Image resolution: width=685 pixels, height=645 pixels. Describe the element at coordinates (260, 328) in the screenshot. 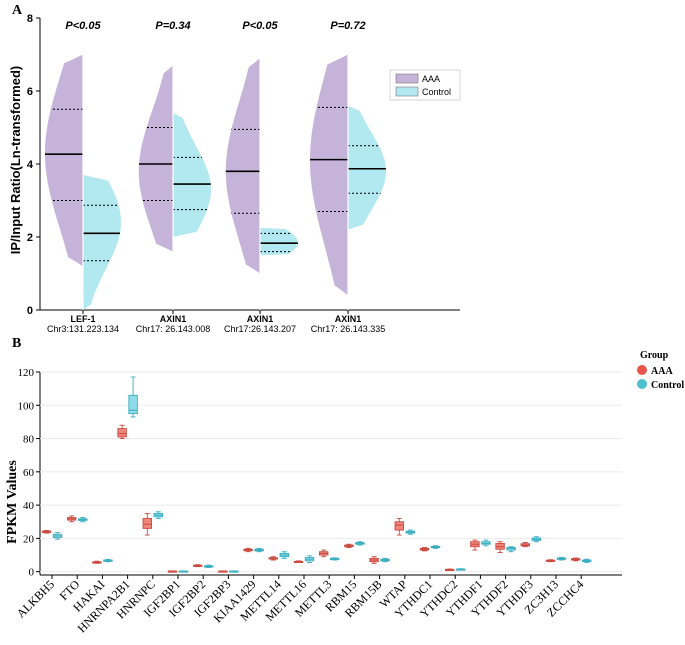

I see `locus-label: Chr17:26,143,207` at that location.